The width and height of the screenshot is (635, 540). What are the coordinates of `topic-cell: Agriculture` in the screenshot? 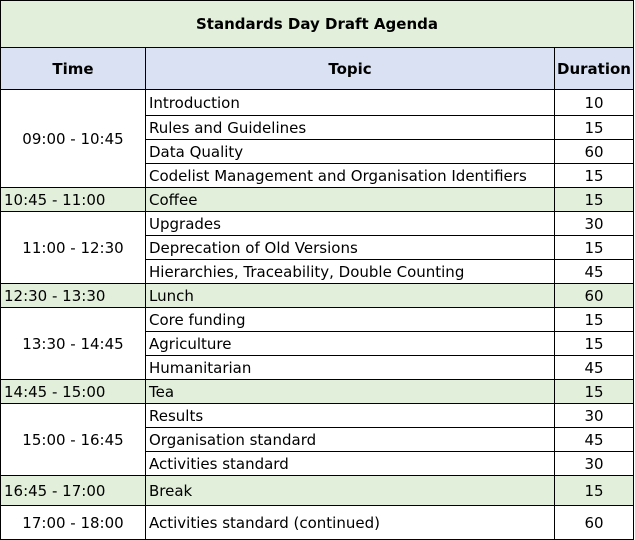 It's located at (350, 344).